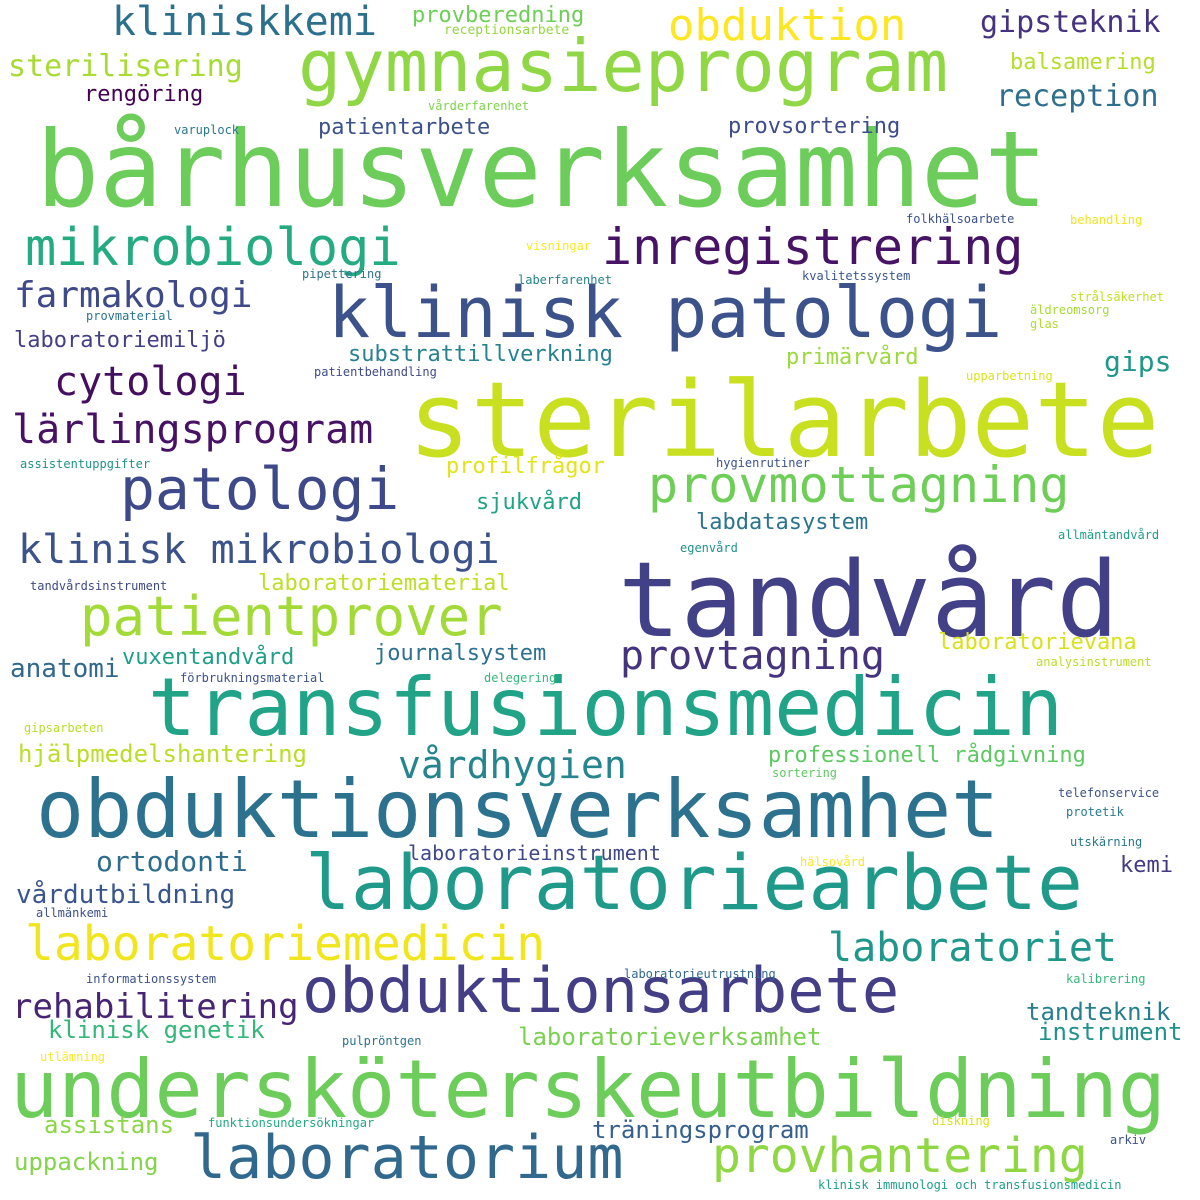 The image size is (1200, 1200). Describe the element at coordinates (65, 669) in the screenshot. I see `cloud-word: anatomi` at that location.